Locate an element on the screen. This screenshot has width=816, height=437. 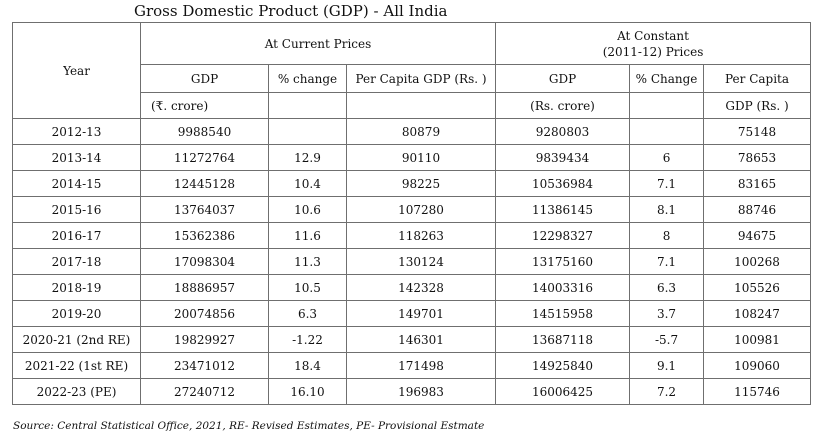
table-row: 2012-13 9988540 80879 9280803 75148 is located at coordinates (412, 131).